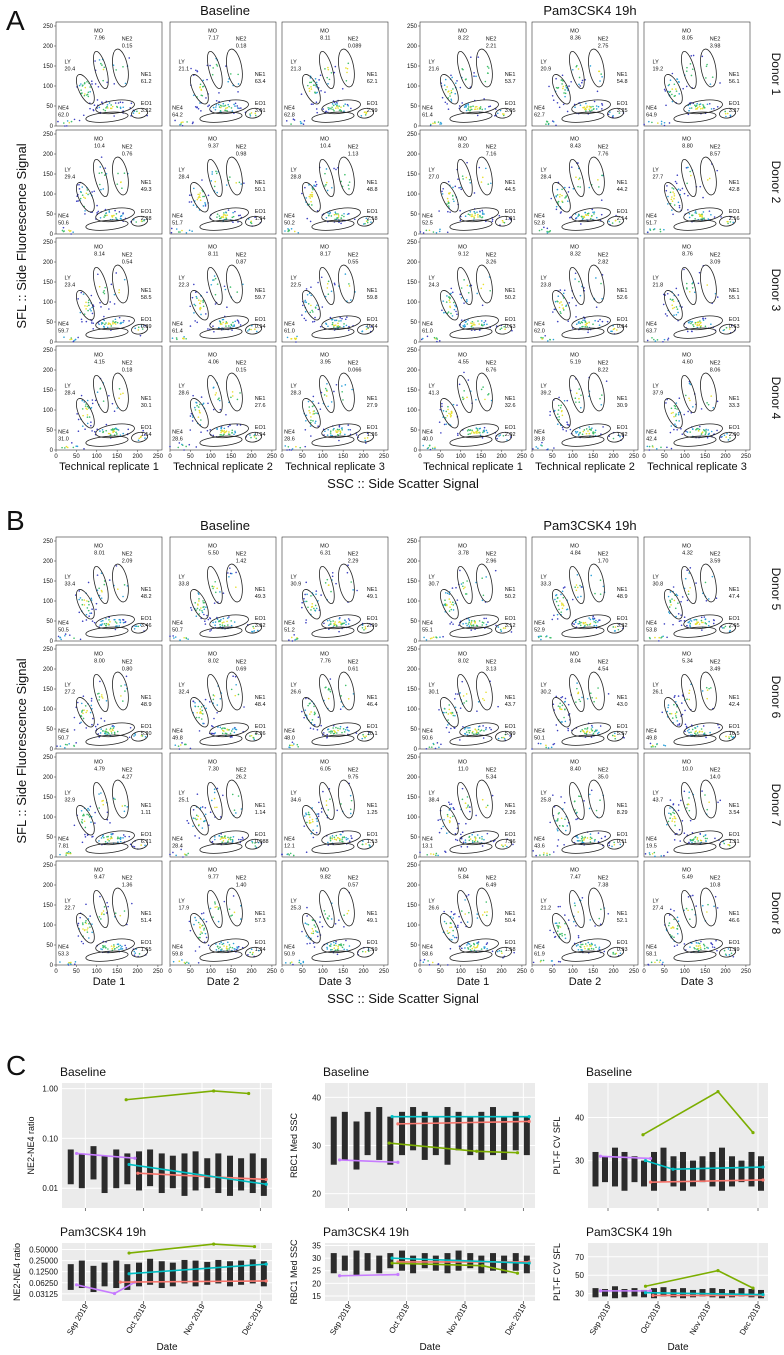 This screenshot has width=784, height=1355. What do you see at coordinates (127, 562) in the screenshot?
I see `gate-value: 2.09` at bounding box center [127, 562].